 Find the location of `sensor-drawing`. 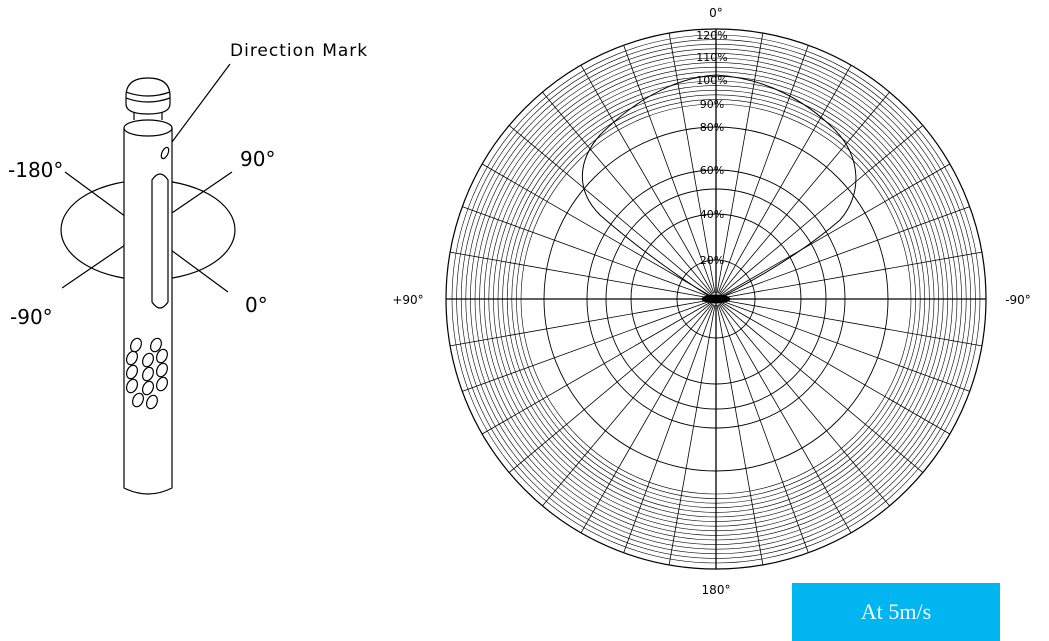

sensor-drawing is located at coordinates (148, 279).